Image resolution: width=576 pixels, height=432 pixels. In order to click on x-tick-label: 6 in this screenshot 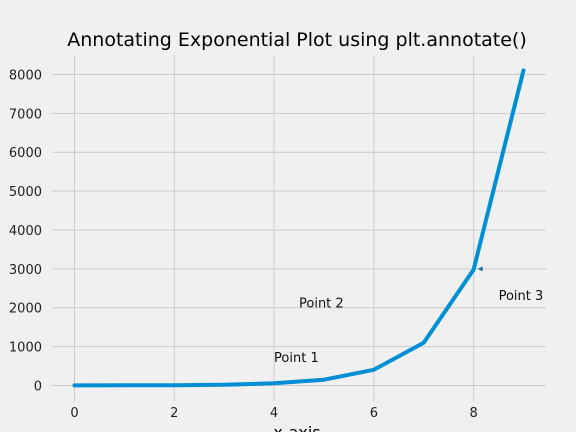, I will do `click(374, 413)`.